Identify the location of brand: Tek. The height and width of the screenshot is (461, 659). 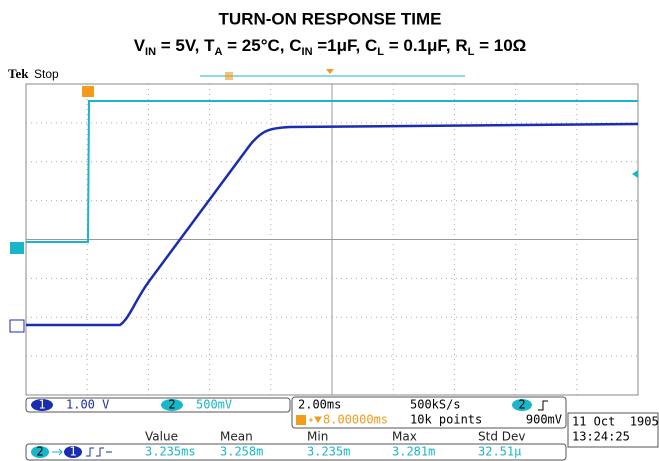
(18, 73).